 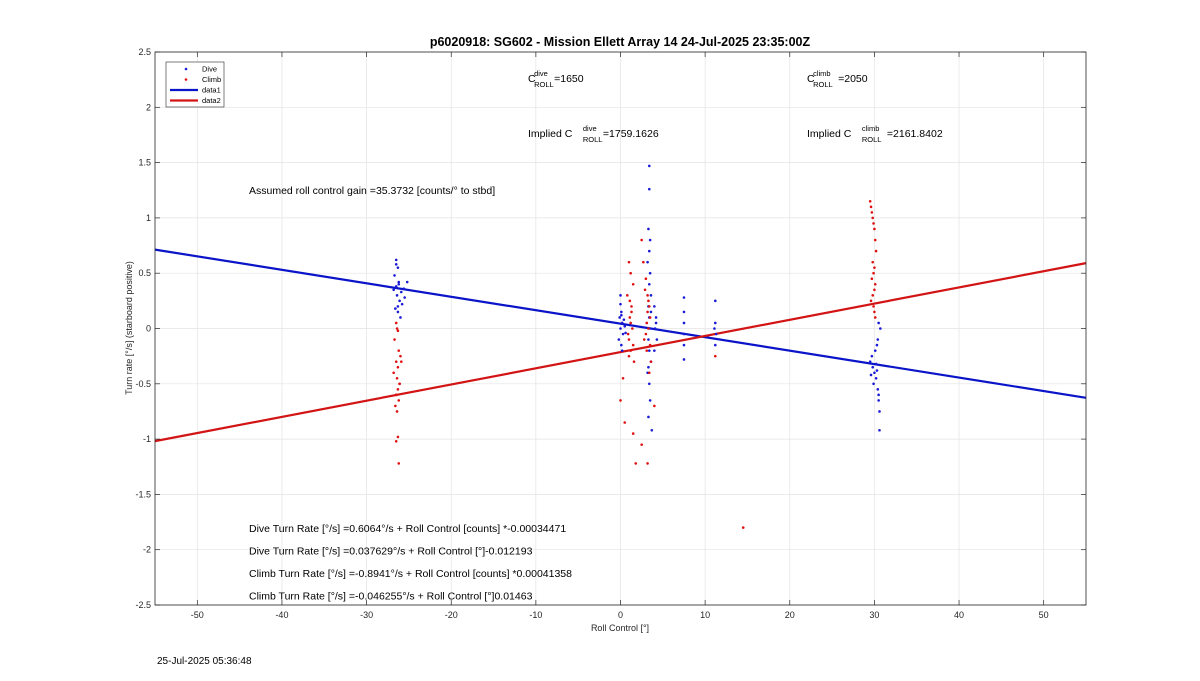 I want to click on svg-text: dive, so click(x=541, y=73).